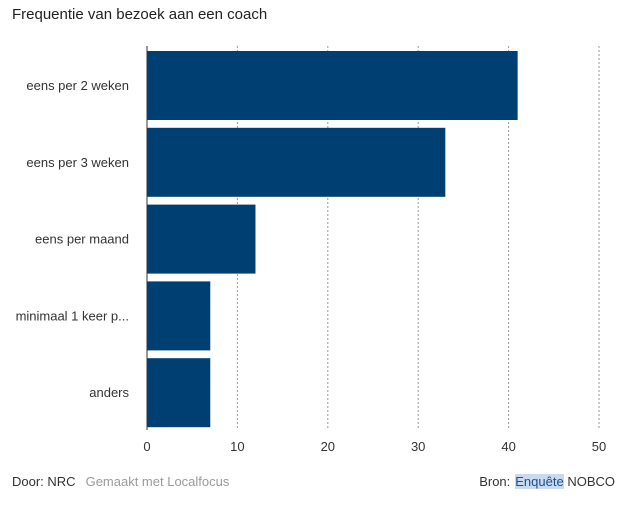 This screenshot has width=627, height=513. I want to click on author-credit: Door: NRC, so click(44, 481).